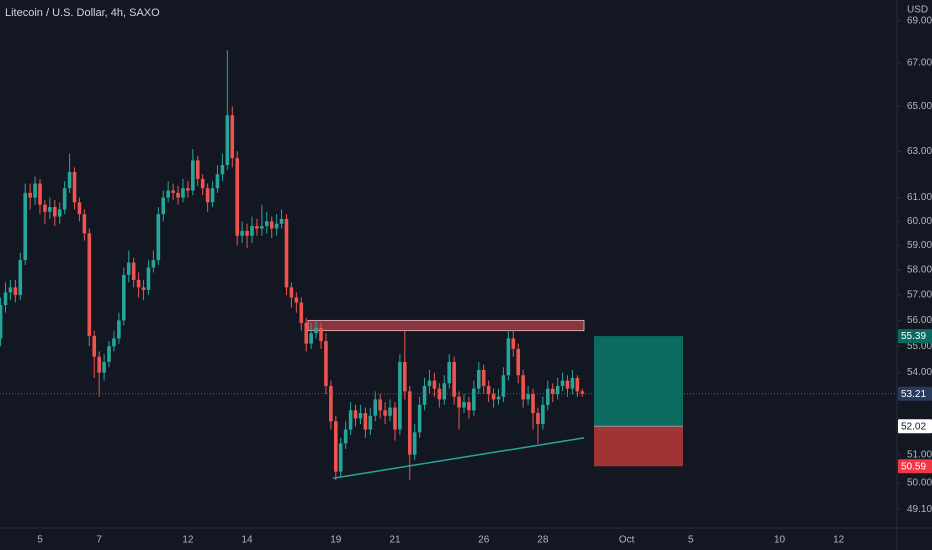  Describe the element at coordinates (188, 540) in the screenshot. I see `x-tick-label: 12` at that location.